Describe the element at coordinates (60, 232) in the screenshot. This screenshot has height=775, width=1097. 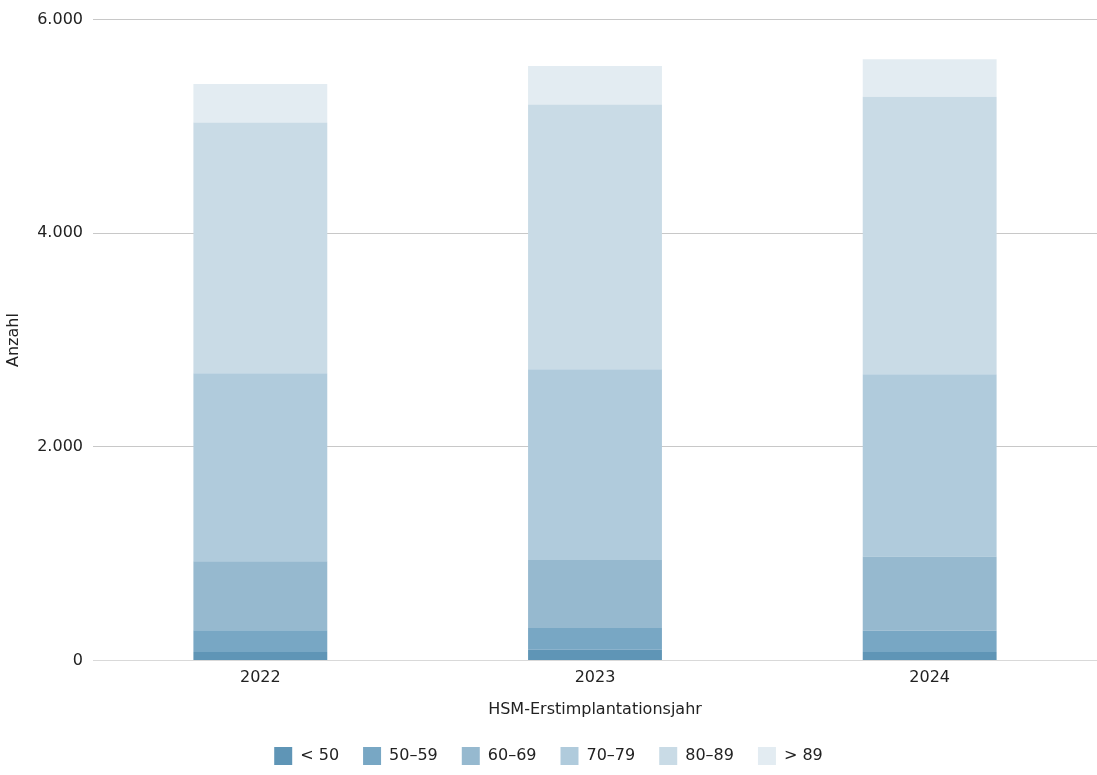
I see `y-tick-label: 4.000` at that location.